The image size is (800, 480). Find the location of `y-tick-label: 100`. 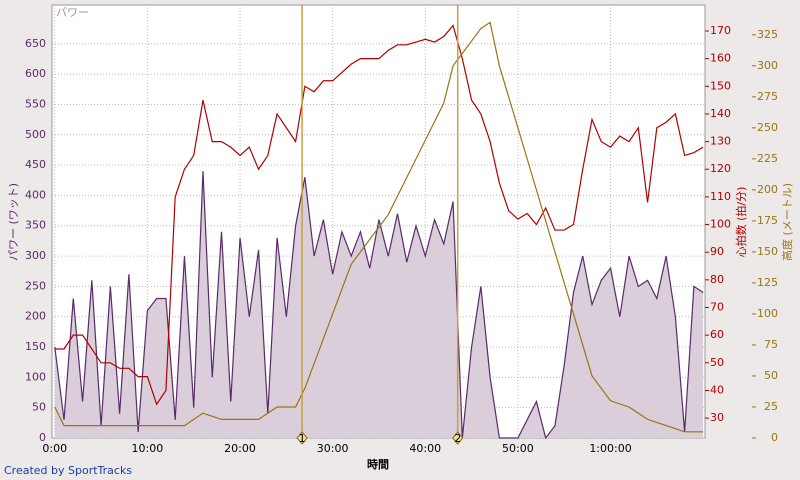

y-tick-label: 100 is located at coordinates (35, 376).